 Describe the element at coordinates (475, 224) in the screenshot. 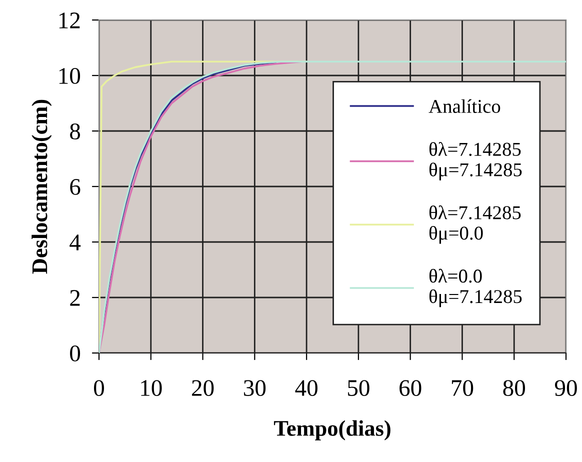

I see `legend-label: θλ=7.14285 θμ=0.0` at that location.